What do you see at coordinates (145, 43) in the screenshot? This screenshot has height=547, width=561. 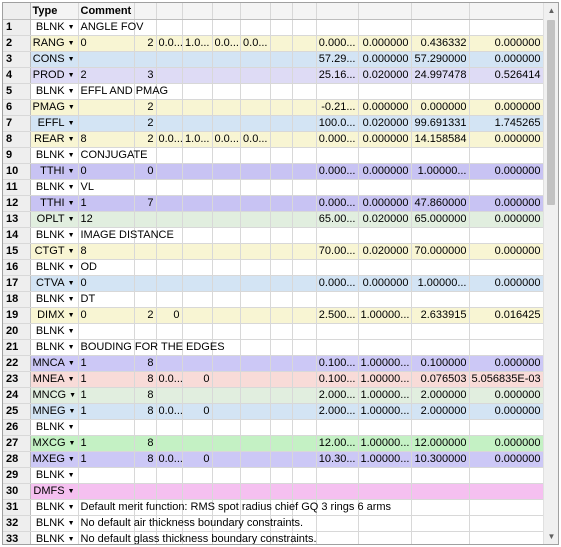 I see `param-cell: 2` at bounding box center [145, 43].